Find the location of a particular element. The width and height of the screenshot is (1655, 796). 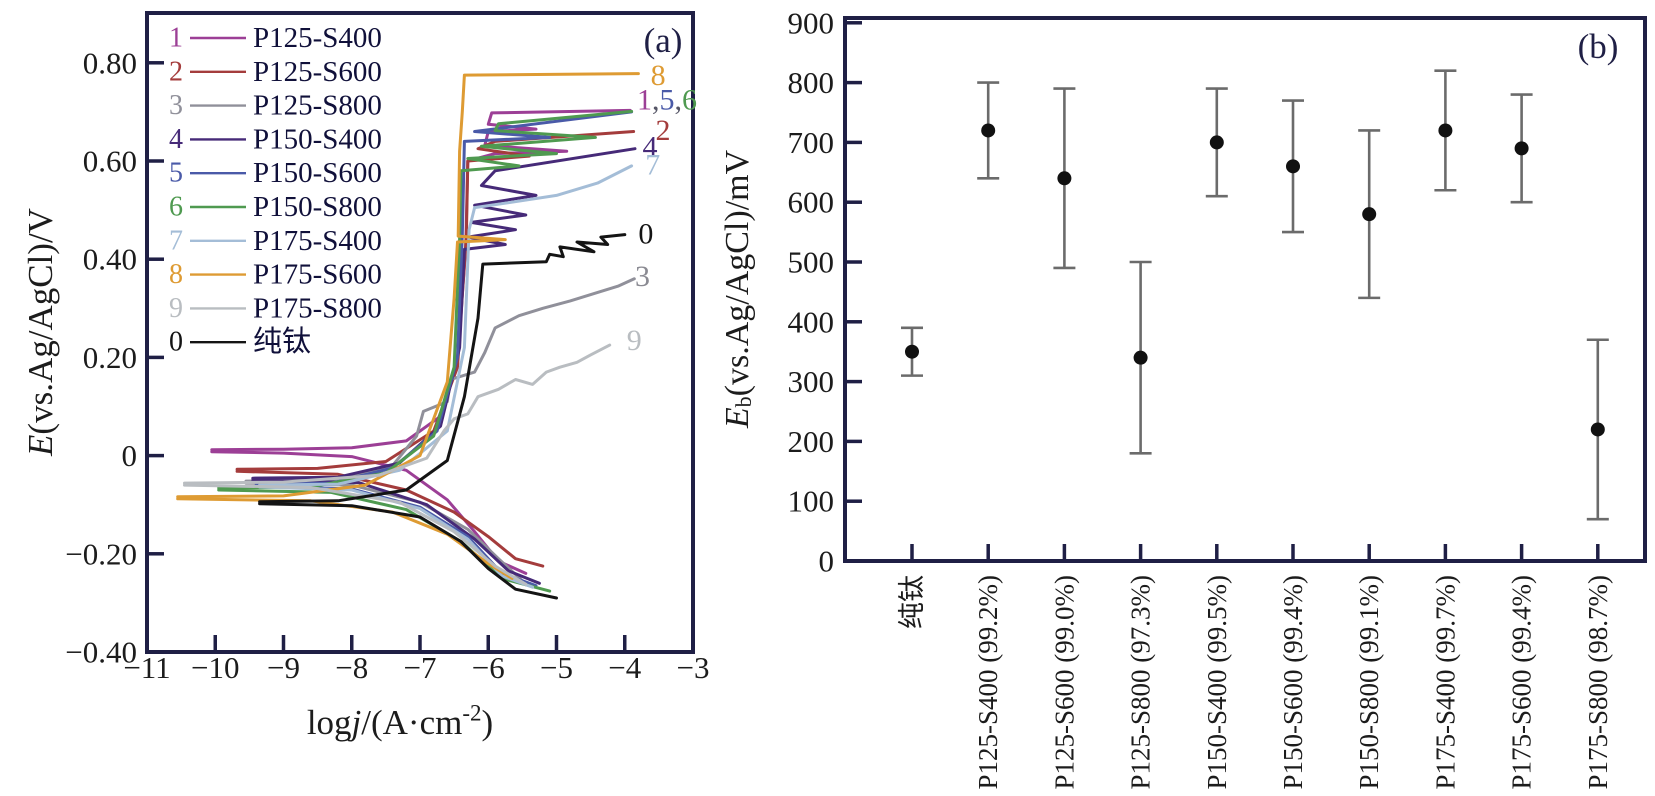

legend-num-4: 4 is located at coordinates (176, 139).